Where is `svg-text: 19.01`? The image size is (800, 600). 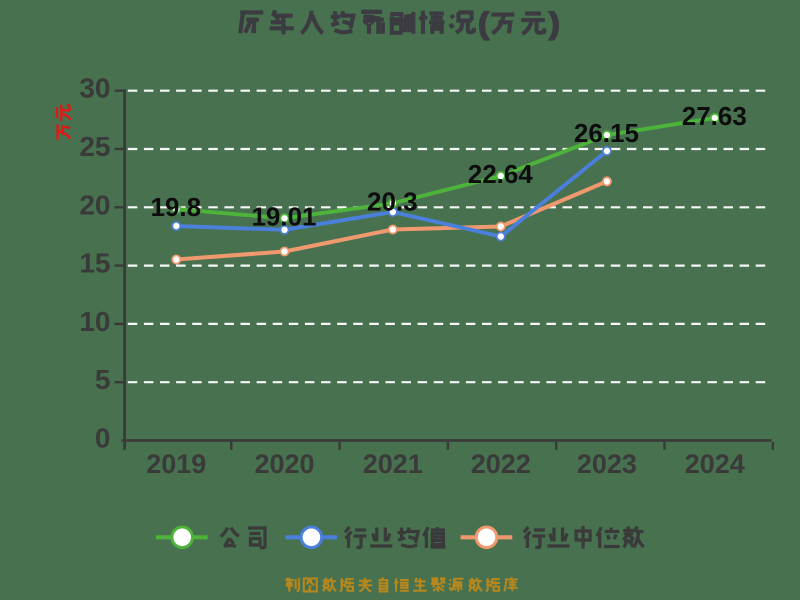 svg-text: 19.01 is located at coordinates (283, 216).